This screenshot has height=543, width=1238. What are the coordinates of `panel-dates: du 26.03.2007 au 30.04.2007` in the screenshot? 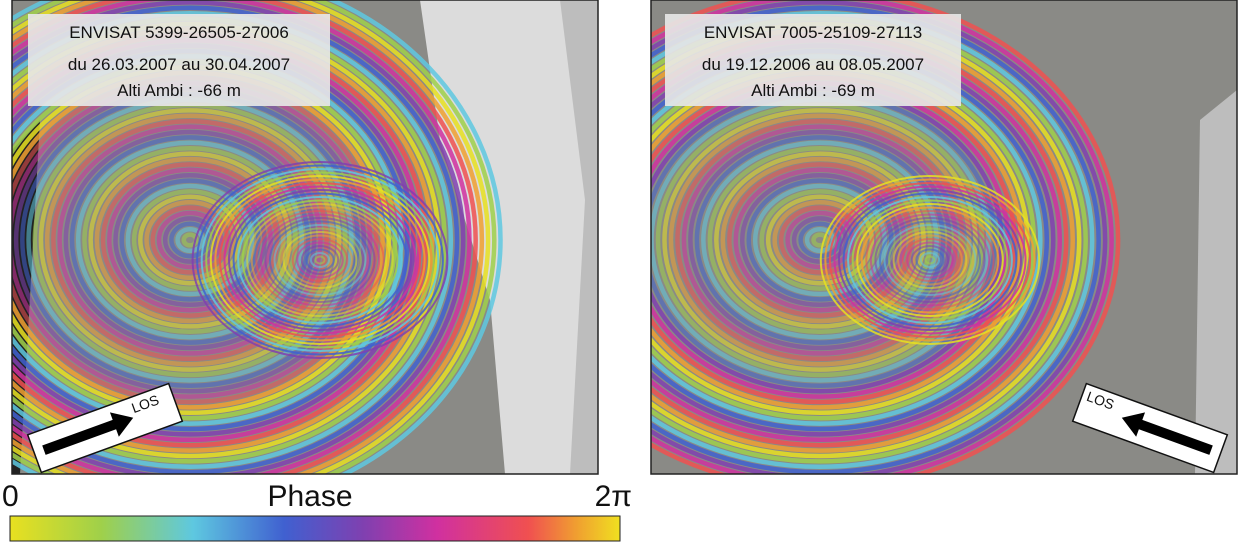 It's located at (179, 64).